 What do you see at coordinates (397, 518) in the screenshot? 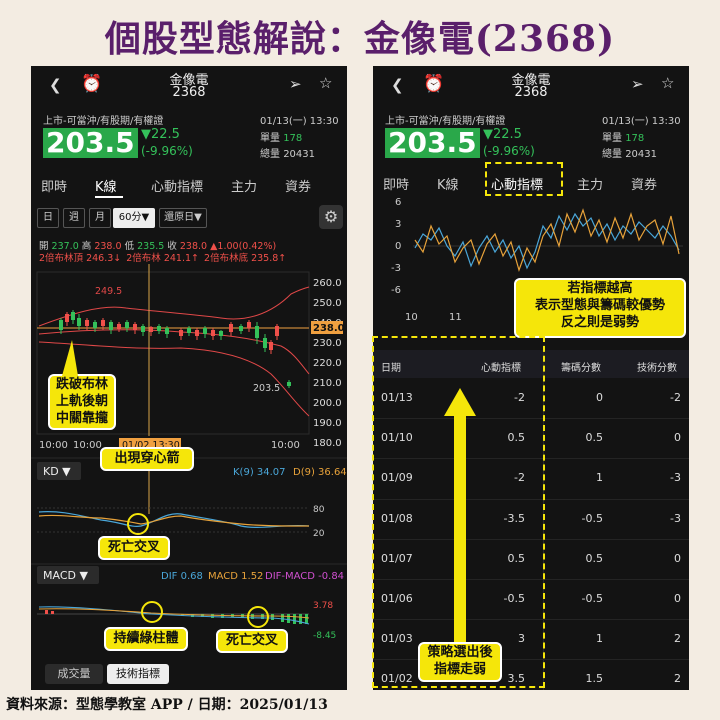
I see `table-cell-date: 01/08` at bounding box center [397, 518].